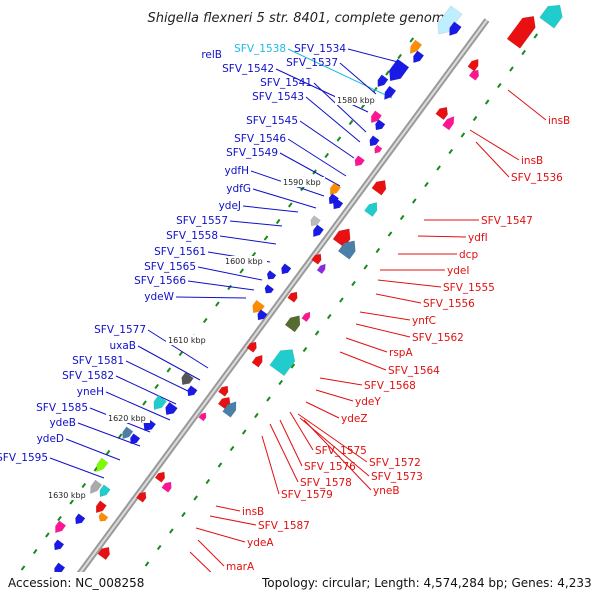  Describe the element at coordinates (414, 371) in the screenshot. I see `gene-label-sfv-1564: SFV_1564` at that location.